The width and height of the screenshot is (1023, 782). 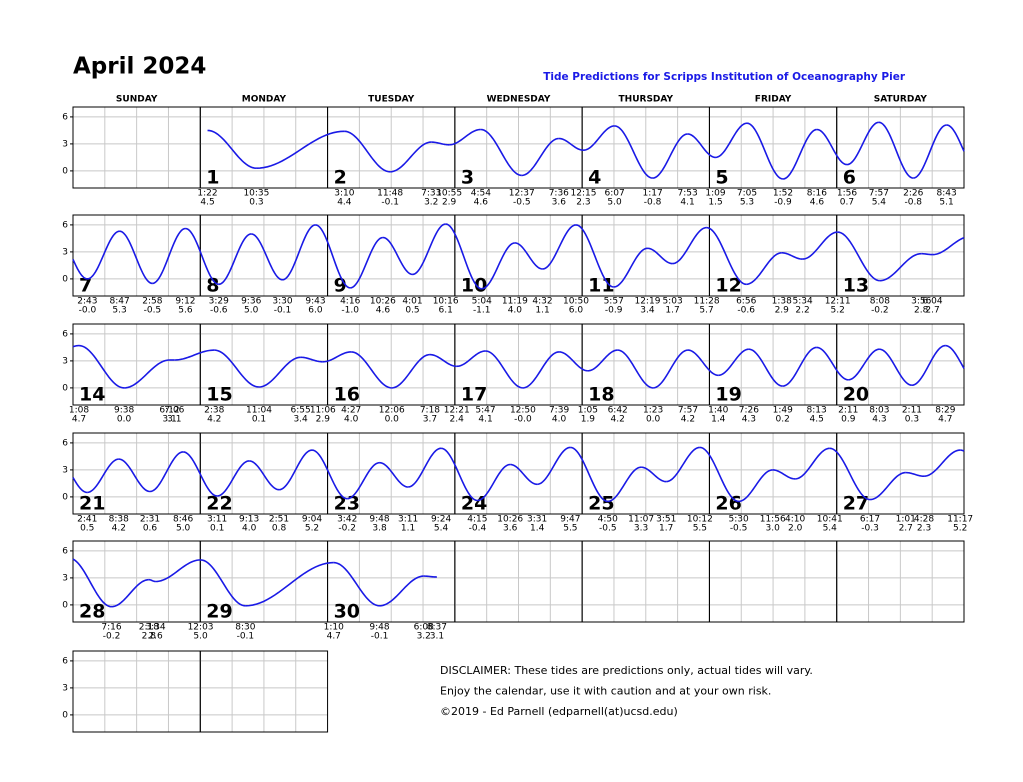 What do you see at coordinates (334, 637) in the screenshot?
I see `tide-height: 4.7` at bounding box center [334, 637].